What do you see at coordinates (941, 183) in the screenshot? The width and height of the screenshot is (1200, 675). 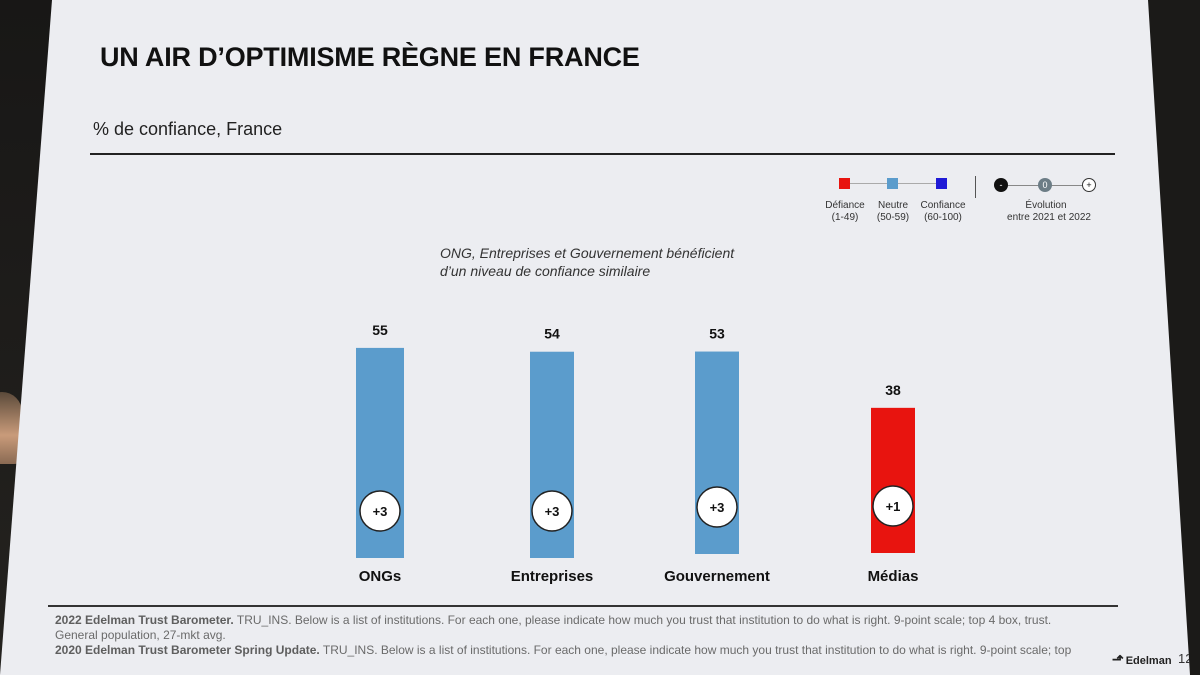 I see `legend-confiance-swatch` at bounding box center [941, 183].